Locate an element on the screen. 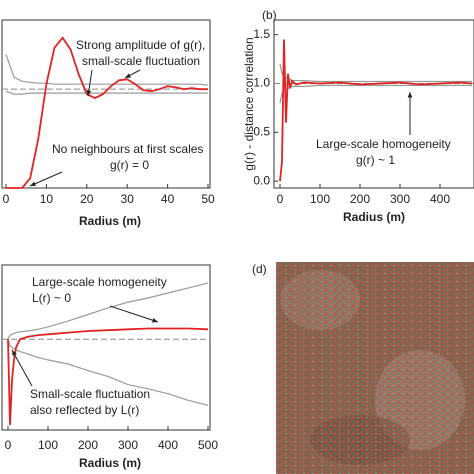 This screenshot has width=474, height=474. x-tick-label: 500 is located at coordinates (208, 445).